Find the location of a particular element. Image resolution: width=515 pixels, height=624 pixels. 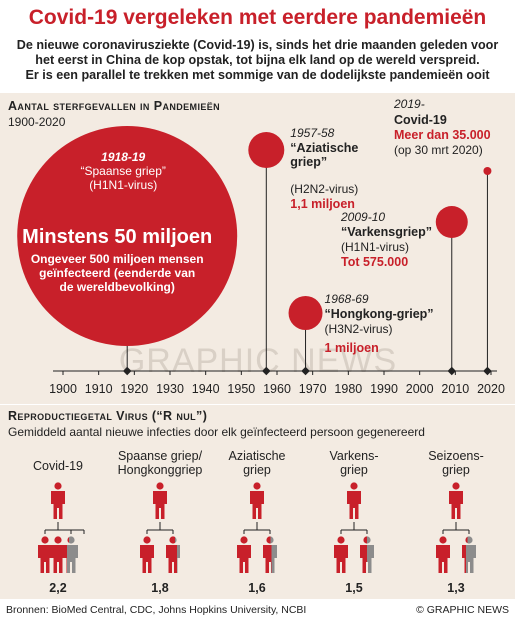

spanish-flu-years: 1918-19 is located at coordinates (123, 157).